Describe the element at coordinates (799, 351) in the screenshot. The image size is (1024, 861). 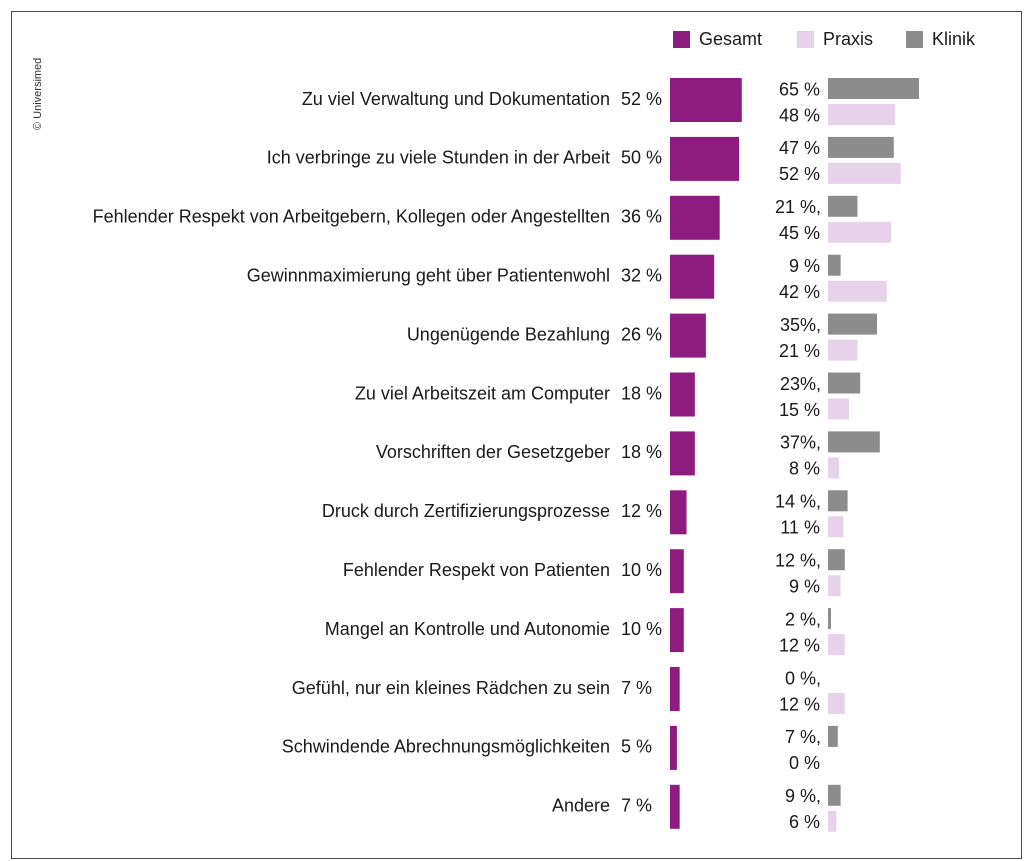
I see `praxis-value-label: 21 %` at that location.